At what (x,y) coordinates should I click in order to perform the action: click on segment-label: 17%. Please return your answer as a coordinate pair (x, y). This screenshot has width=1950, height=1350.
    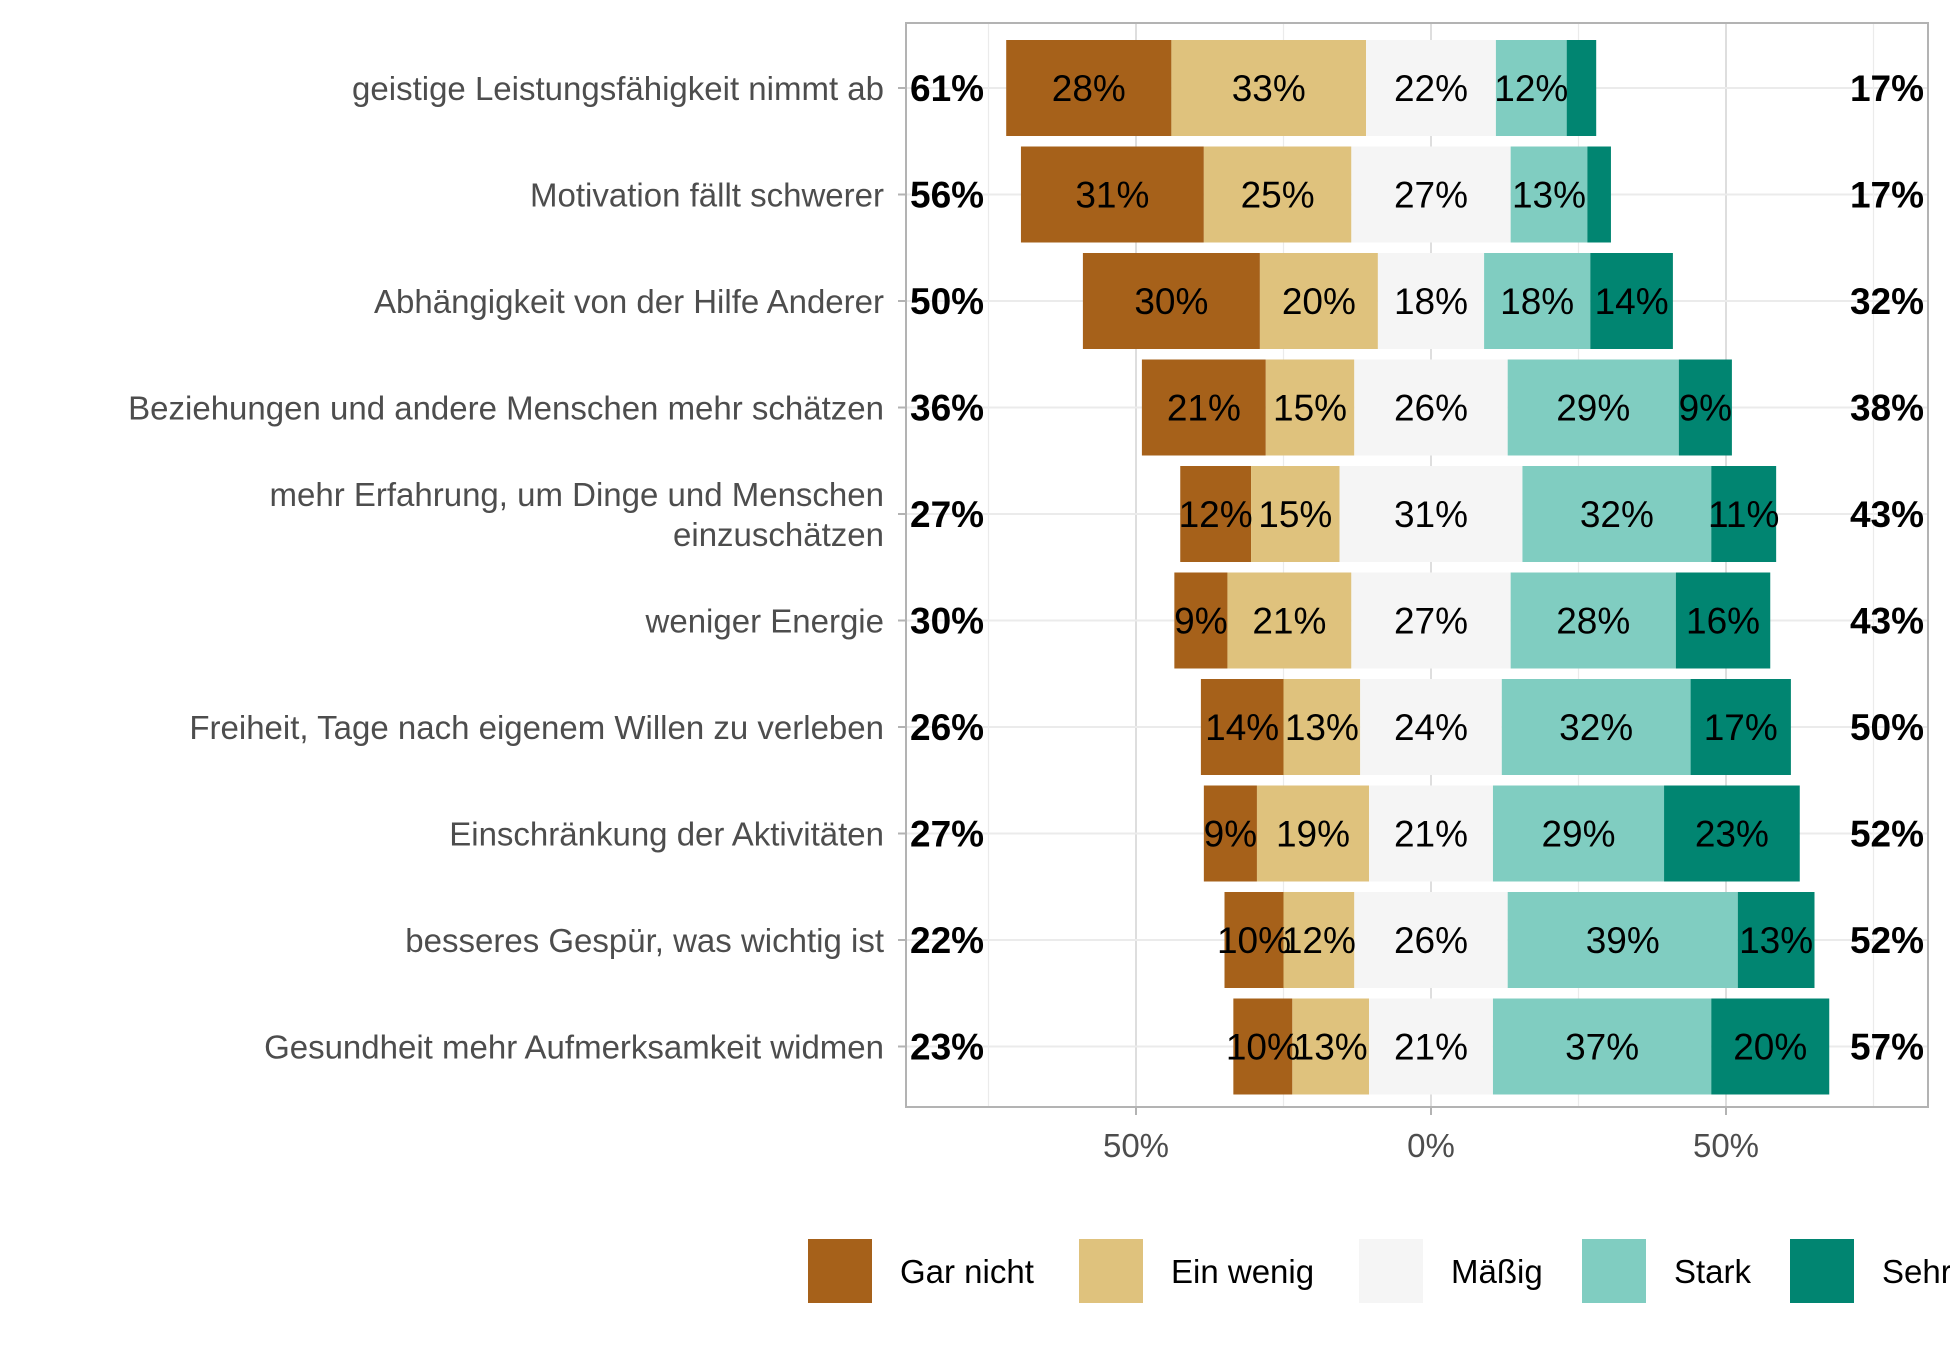
    Looking at the image, I should click on (1741, 727).